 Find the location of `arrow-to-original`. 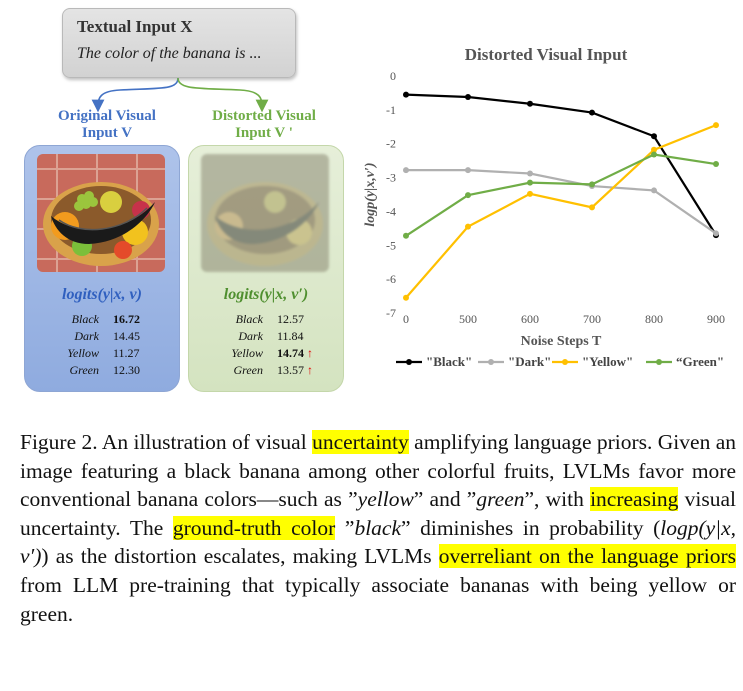

arrow-to-original is located at coordinates (135, 95).